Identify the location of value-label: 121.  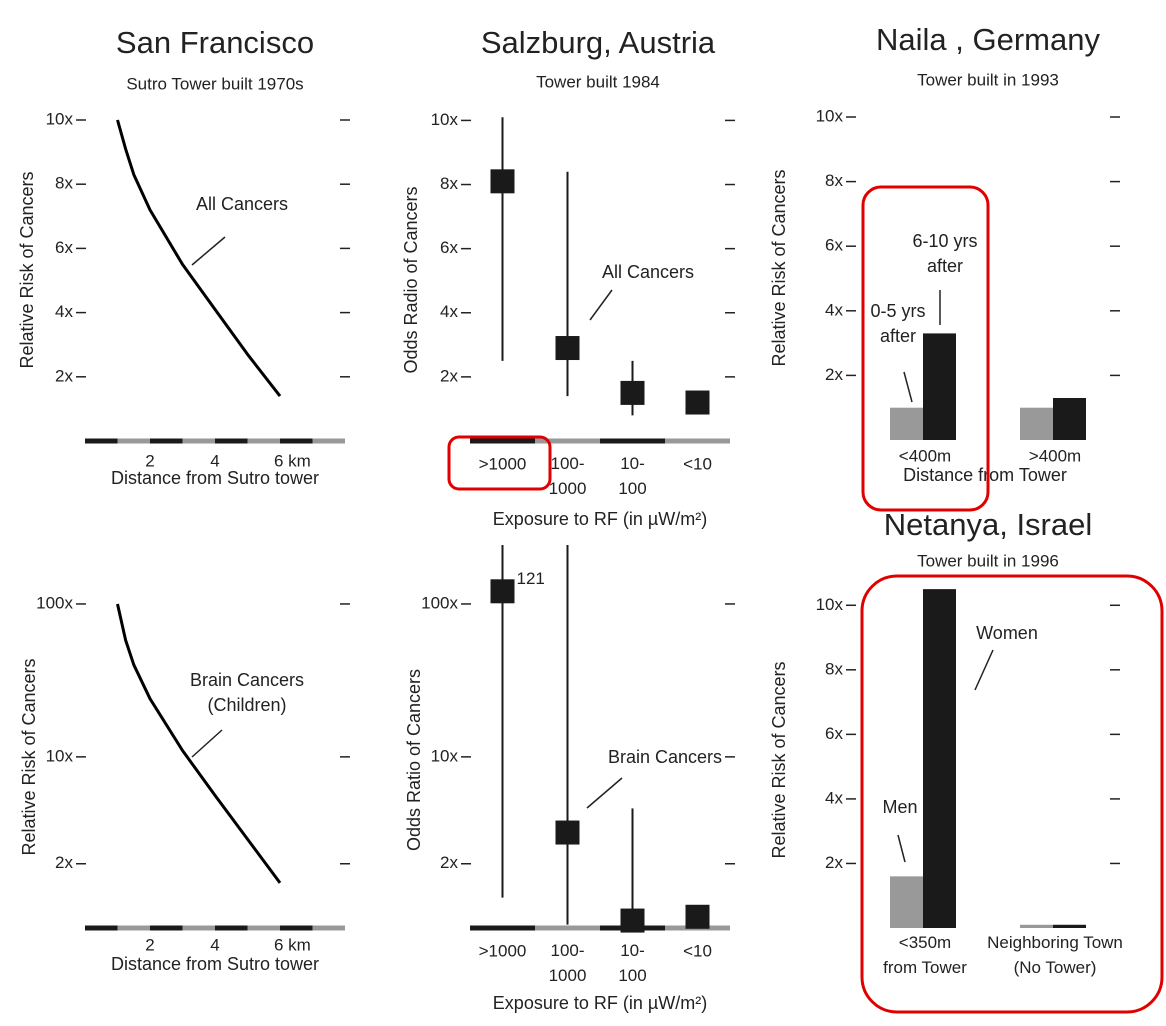
(531, 578).